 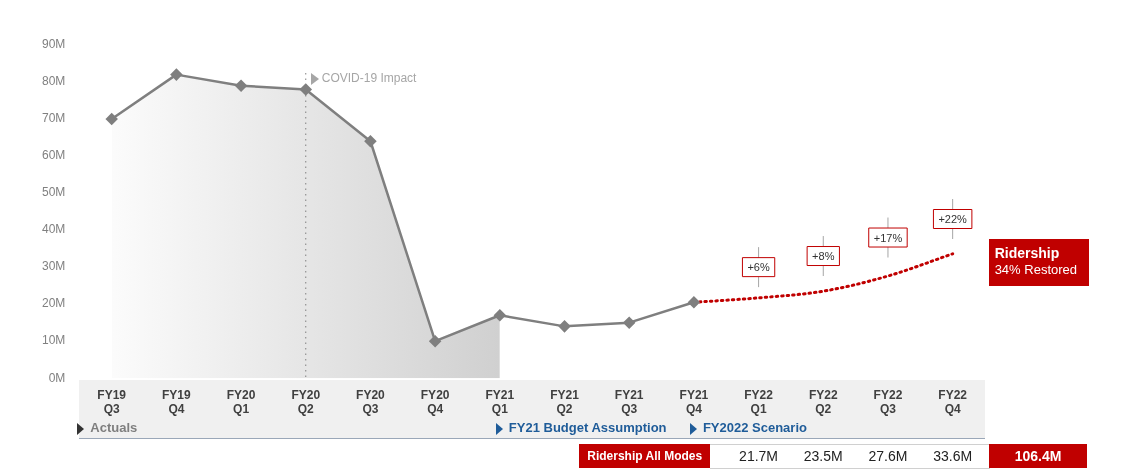 What do you see at coordinates (758, 267) in the screenshot?
I see `annotation: +6%` at bounding box center [758, 267].